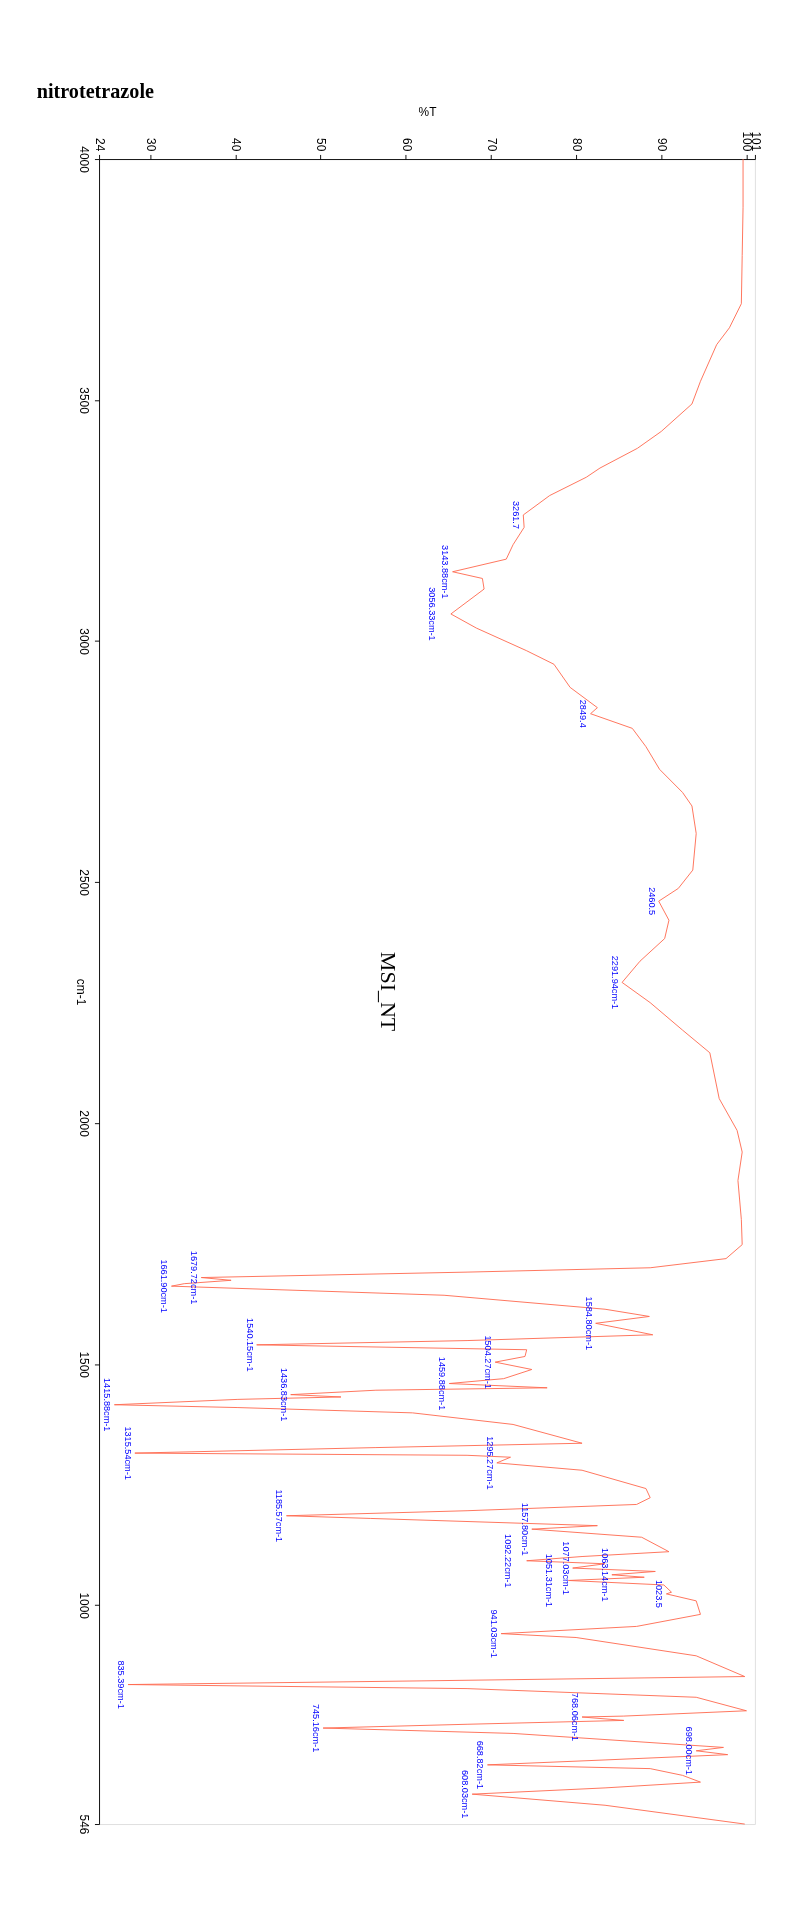  I want to click on annotation: 1295.27cm-1, so click(489, 1463).